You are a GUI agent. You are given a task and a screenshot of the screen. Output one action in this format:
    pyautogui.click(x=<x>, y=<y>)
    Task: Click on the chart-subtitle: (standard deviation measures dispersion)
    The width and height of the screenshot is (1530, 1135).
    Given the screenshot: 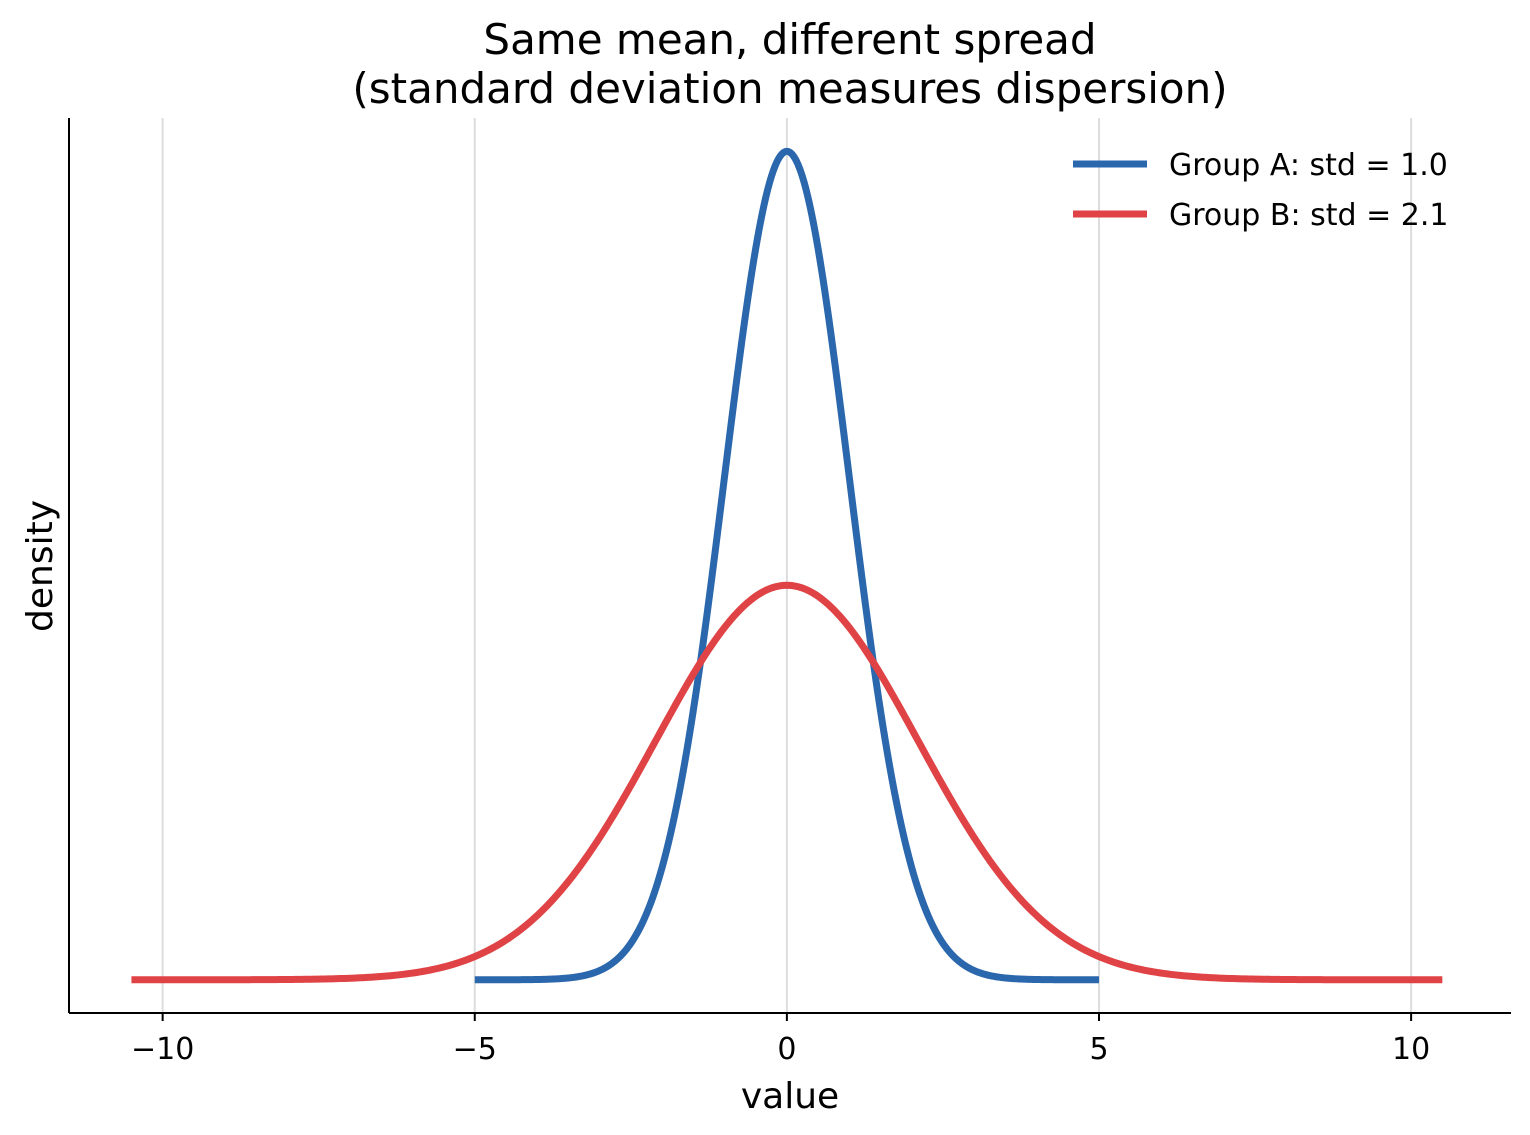 What is the action you would take?
    pyautogui.click(x=789, y=88)
    